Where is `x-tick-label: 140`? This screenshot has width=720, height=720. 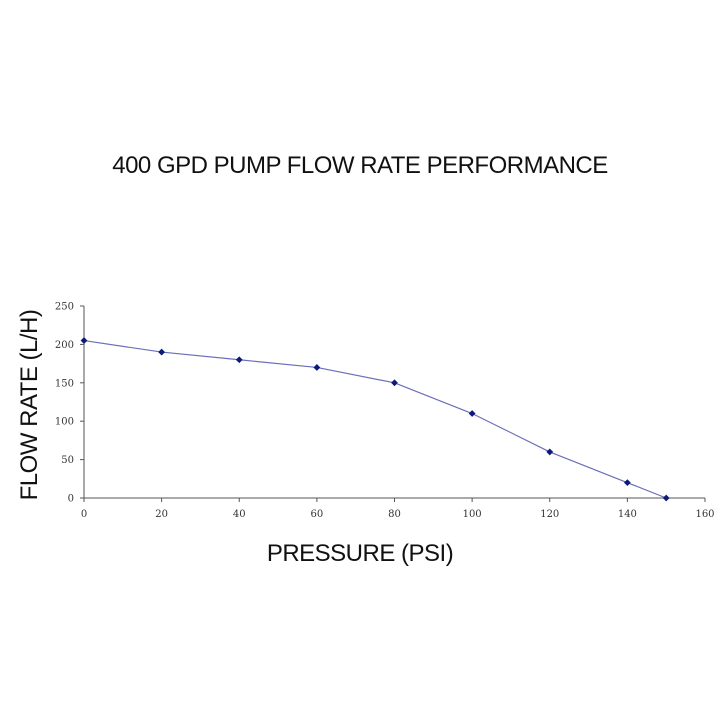 x-tick-label: 140 is located at coordinates (627, 514).